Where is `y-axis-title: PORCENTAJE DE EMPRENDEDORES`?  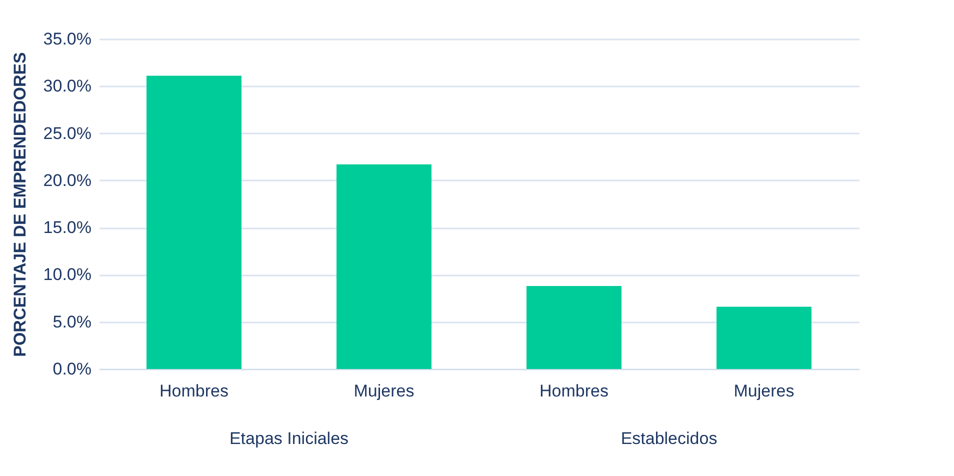
y-axis-title: PORCENTAJE DE EMPRENDEDORES is located at coordinates (20, 204).